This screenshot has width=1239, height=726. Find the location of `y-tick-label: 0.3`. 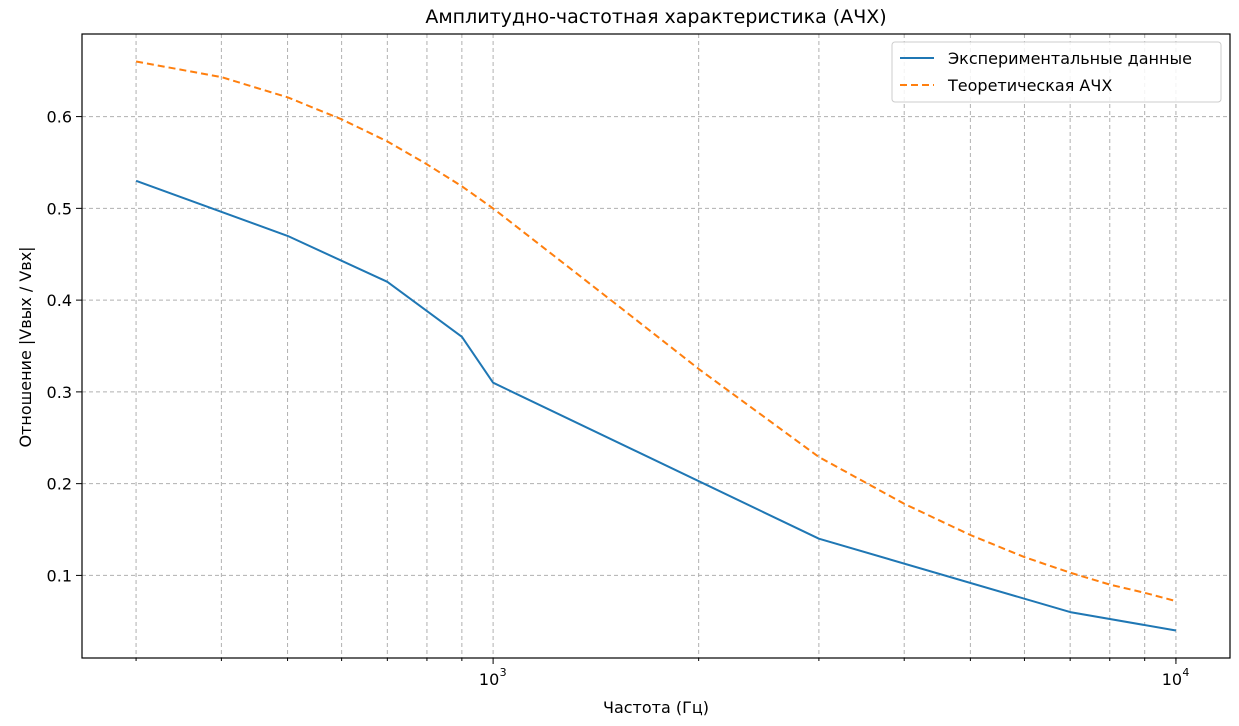

y-tick-label: 0.3 is located at coordinates (59, 392).